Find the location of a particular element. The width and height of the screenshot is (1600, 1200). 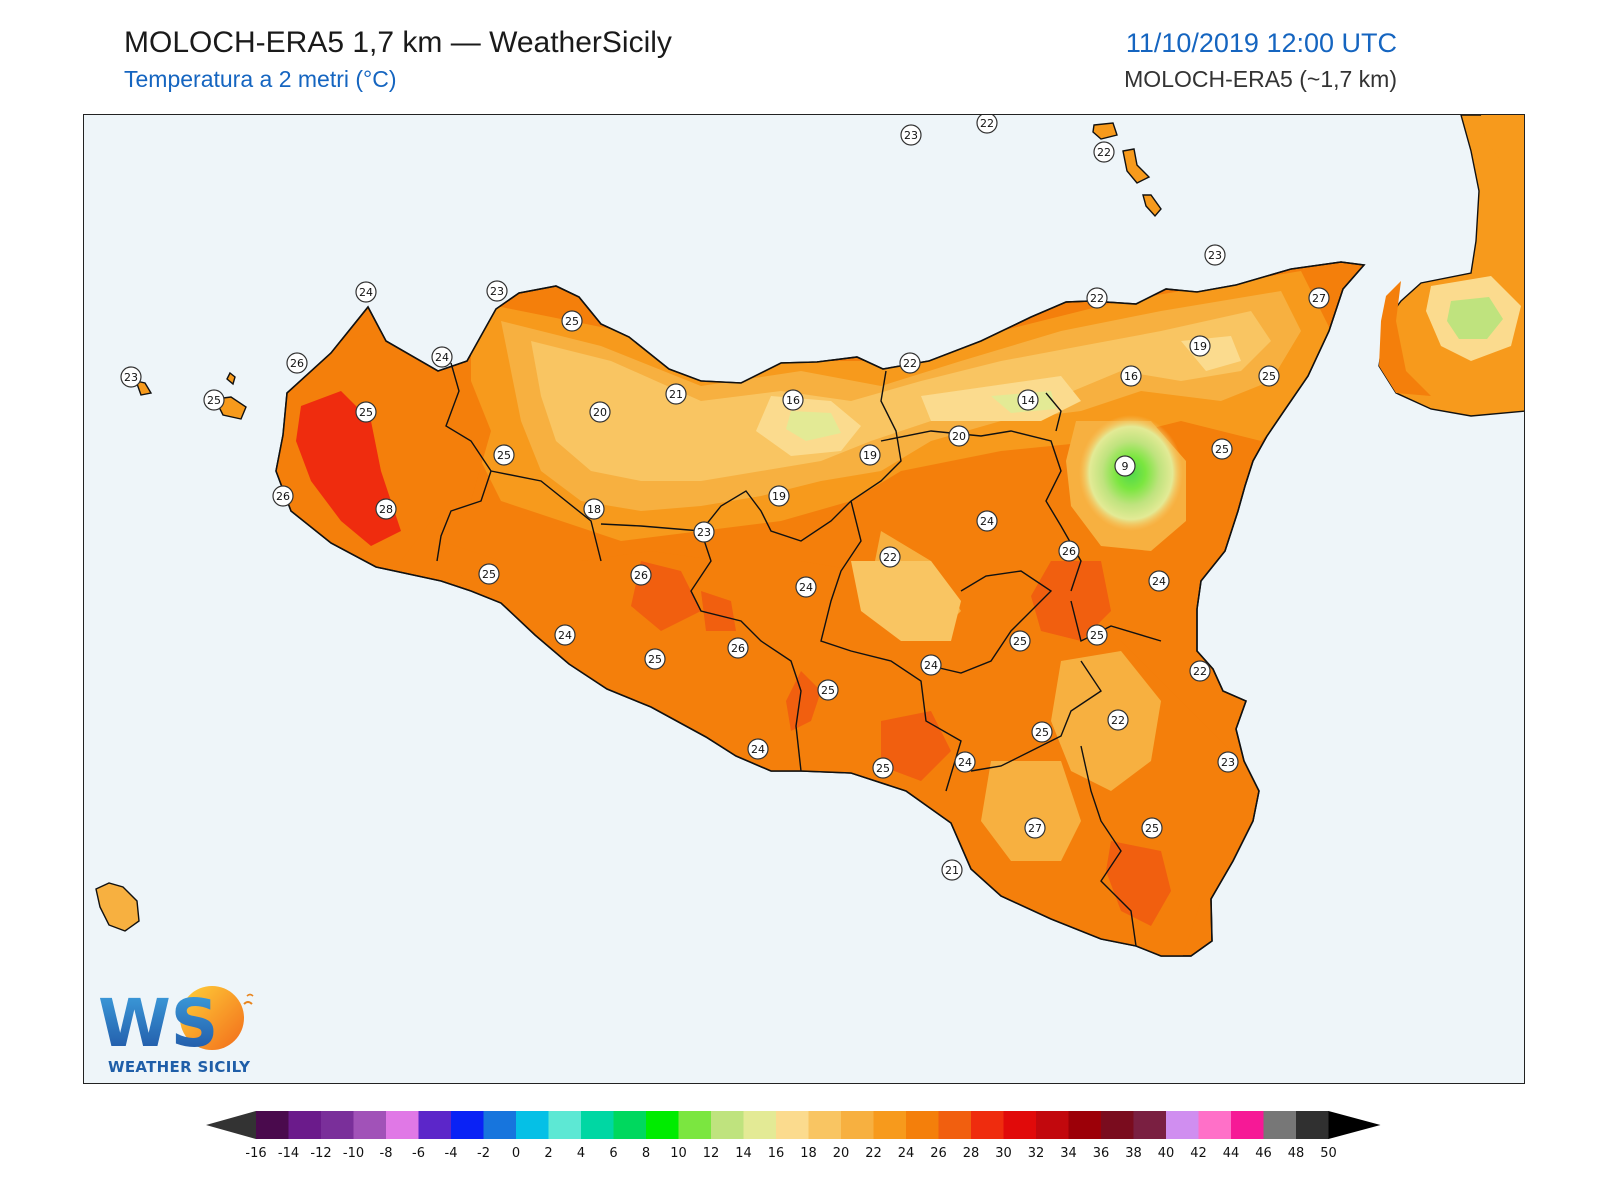

station-value: 16 is located at coordinates (1131, 376).